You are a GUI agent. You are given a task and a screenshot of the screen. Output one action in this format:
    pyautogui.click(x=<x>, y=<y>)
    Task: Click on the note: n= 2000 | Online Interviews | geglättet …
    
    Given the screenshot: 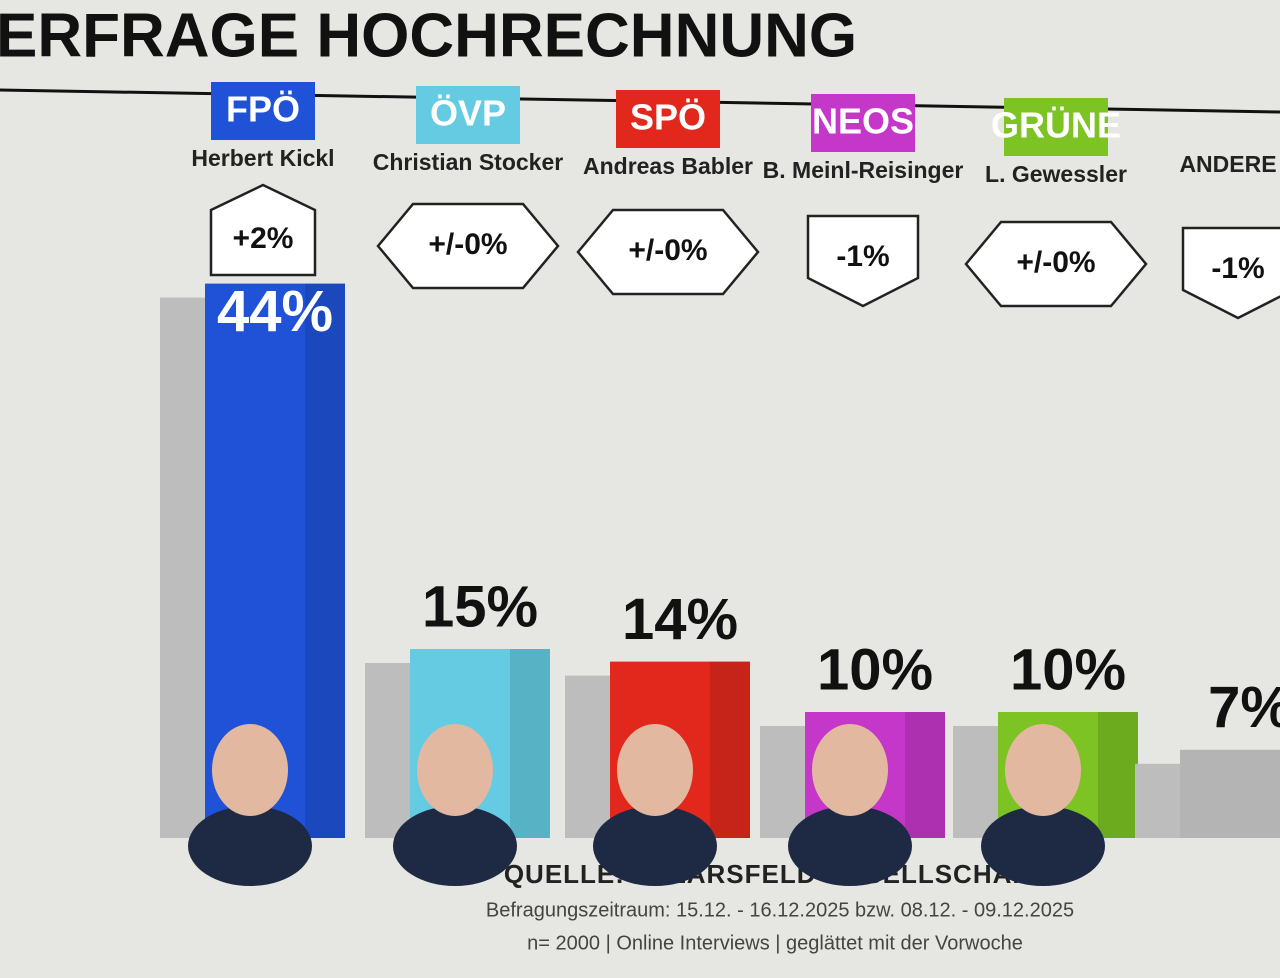 What is the action you would take?
    pyautogui.click(x=775, y=943)
    